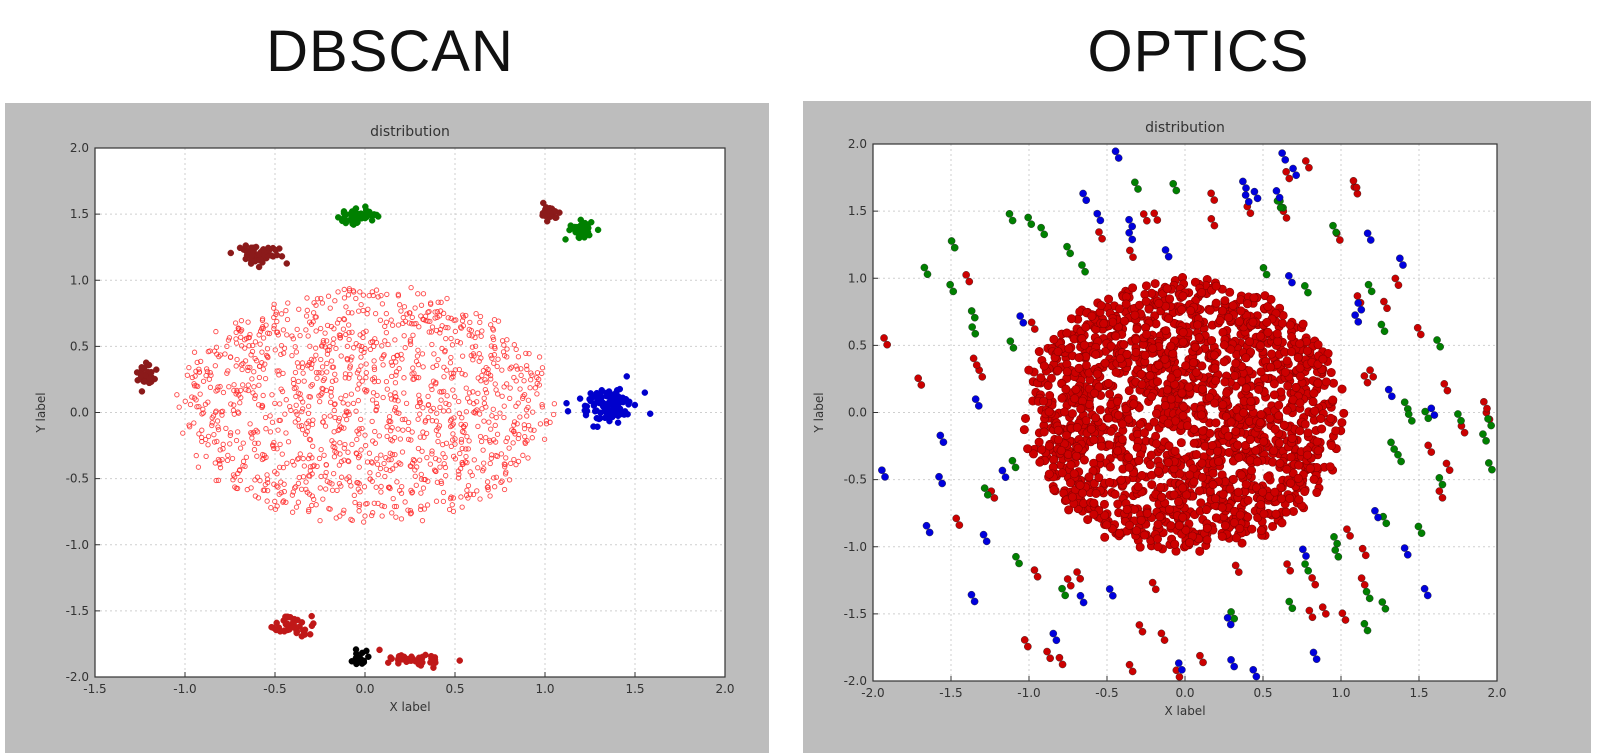 This screenshot has height=755, width=1597. I want to click on y-axis-label: Y label, so click(41, 412).